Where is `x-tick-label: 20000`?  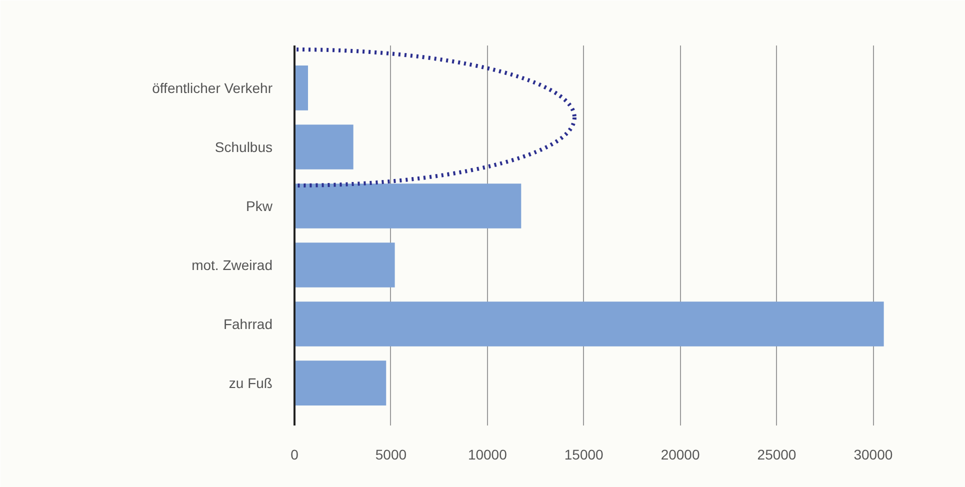 x-tick-label: 20000 is located at coordinates (680, 454).